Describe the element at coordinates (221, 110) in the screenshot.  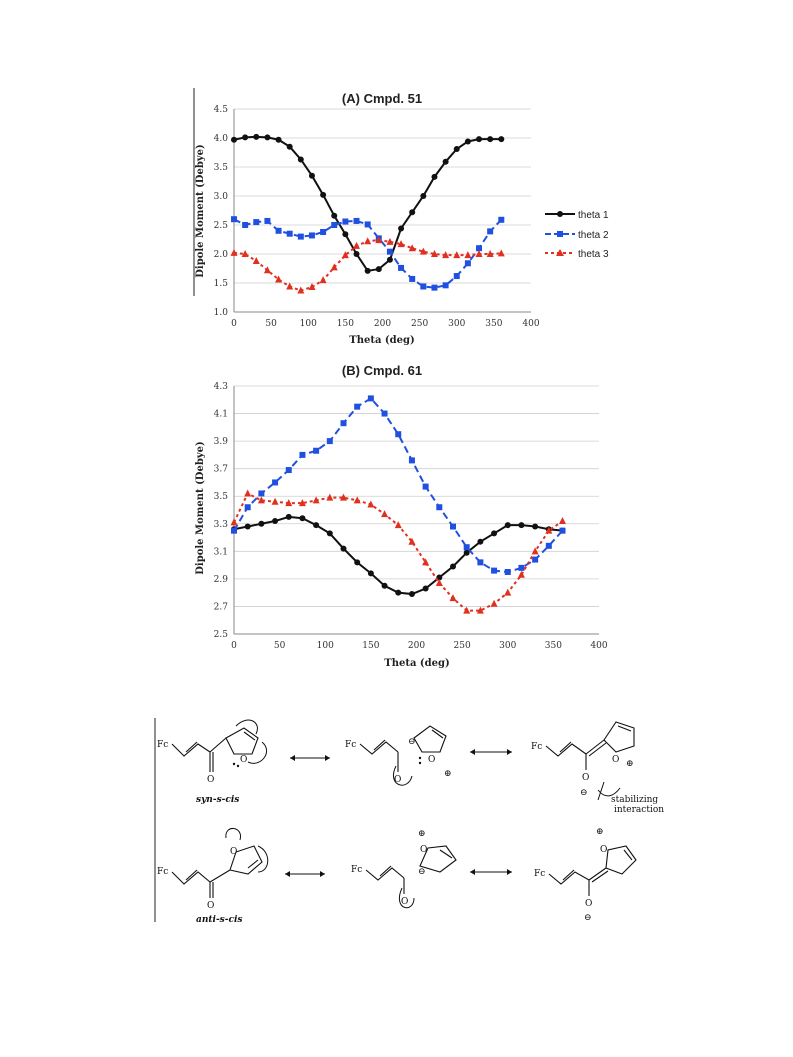
I see `chart-a-y-tick-label: 4.5` at that location.